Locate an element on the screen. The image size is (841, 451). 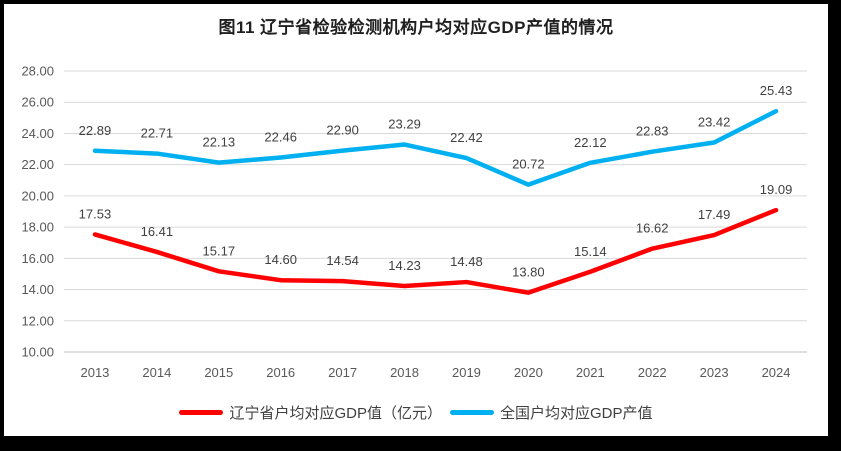
x-tick-label: 2024 is located at coordinates (776, 372).